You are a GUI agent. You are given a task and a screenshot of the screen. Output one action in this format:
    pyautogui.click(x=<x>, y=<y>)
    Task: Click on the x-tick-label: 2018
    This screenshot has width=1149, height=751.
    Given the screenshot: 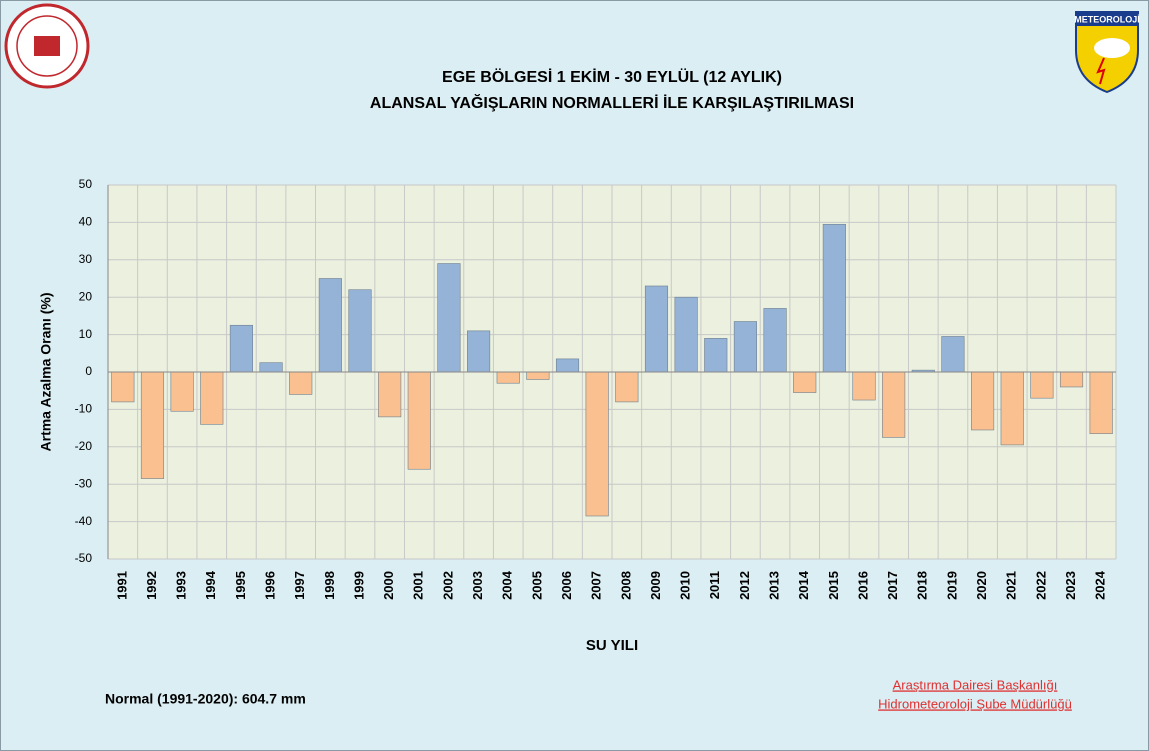 What is the action you would take?
    pyautogui.click(x=922, y=585)
    